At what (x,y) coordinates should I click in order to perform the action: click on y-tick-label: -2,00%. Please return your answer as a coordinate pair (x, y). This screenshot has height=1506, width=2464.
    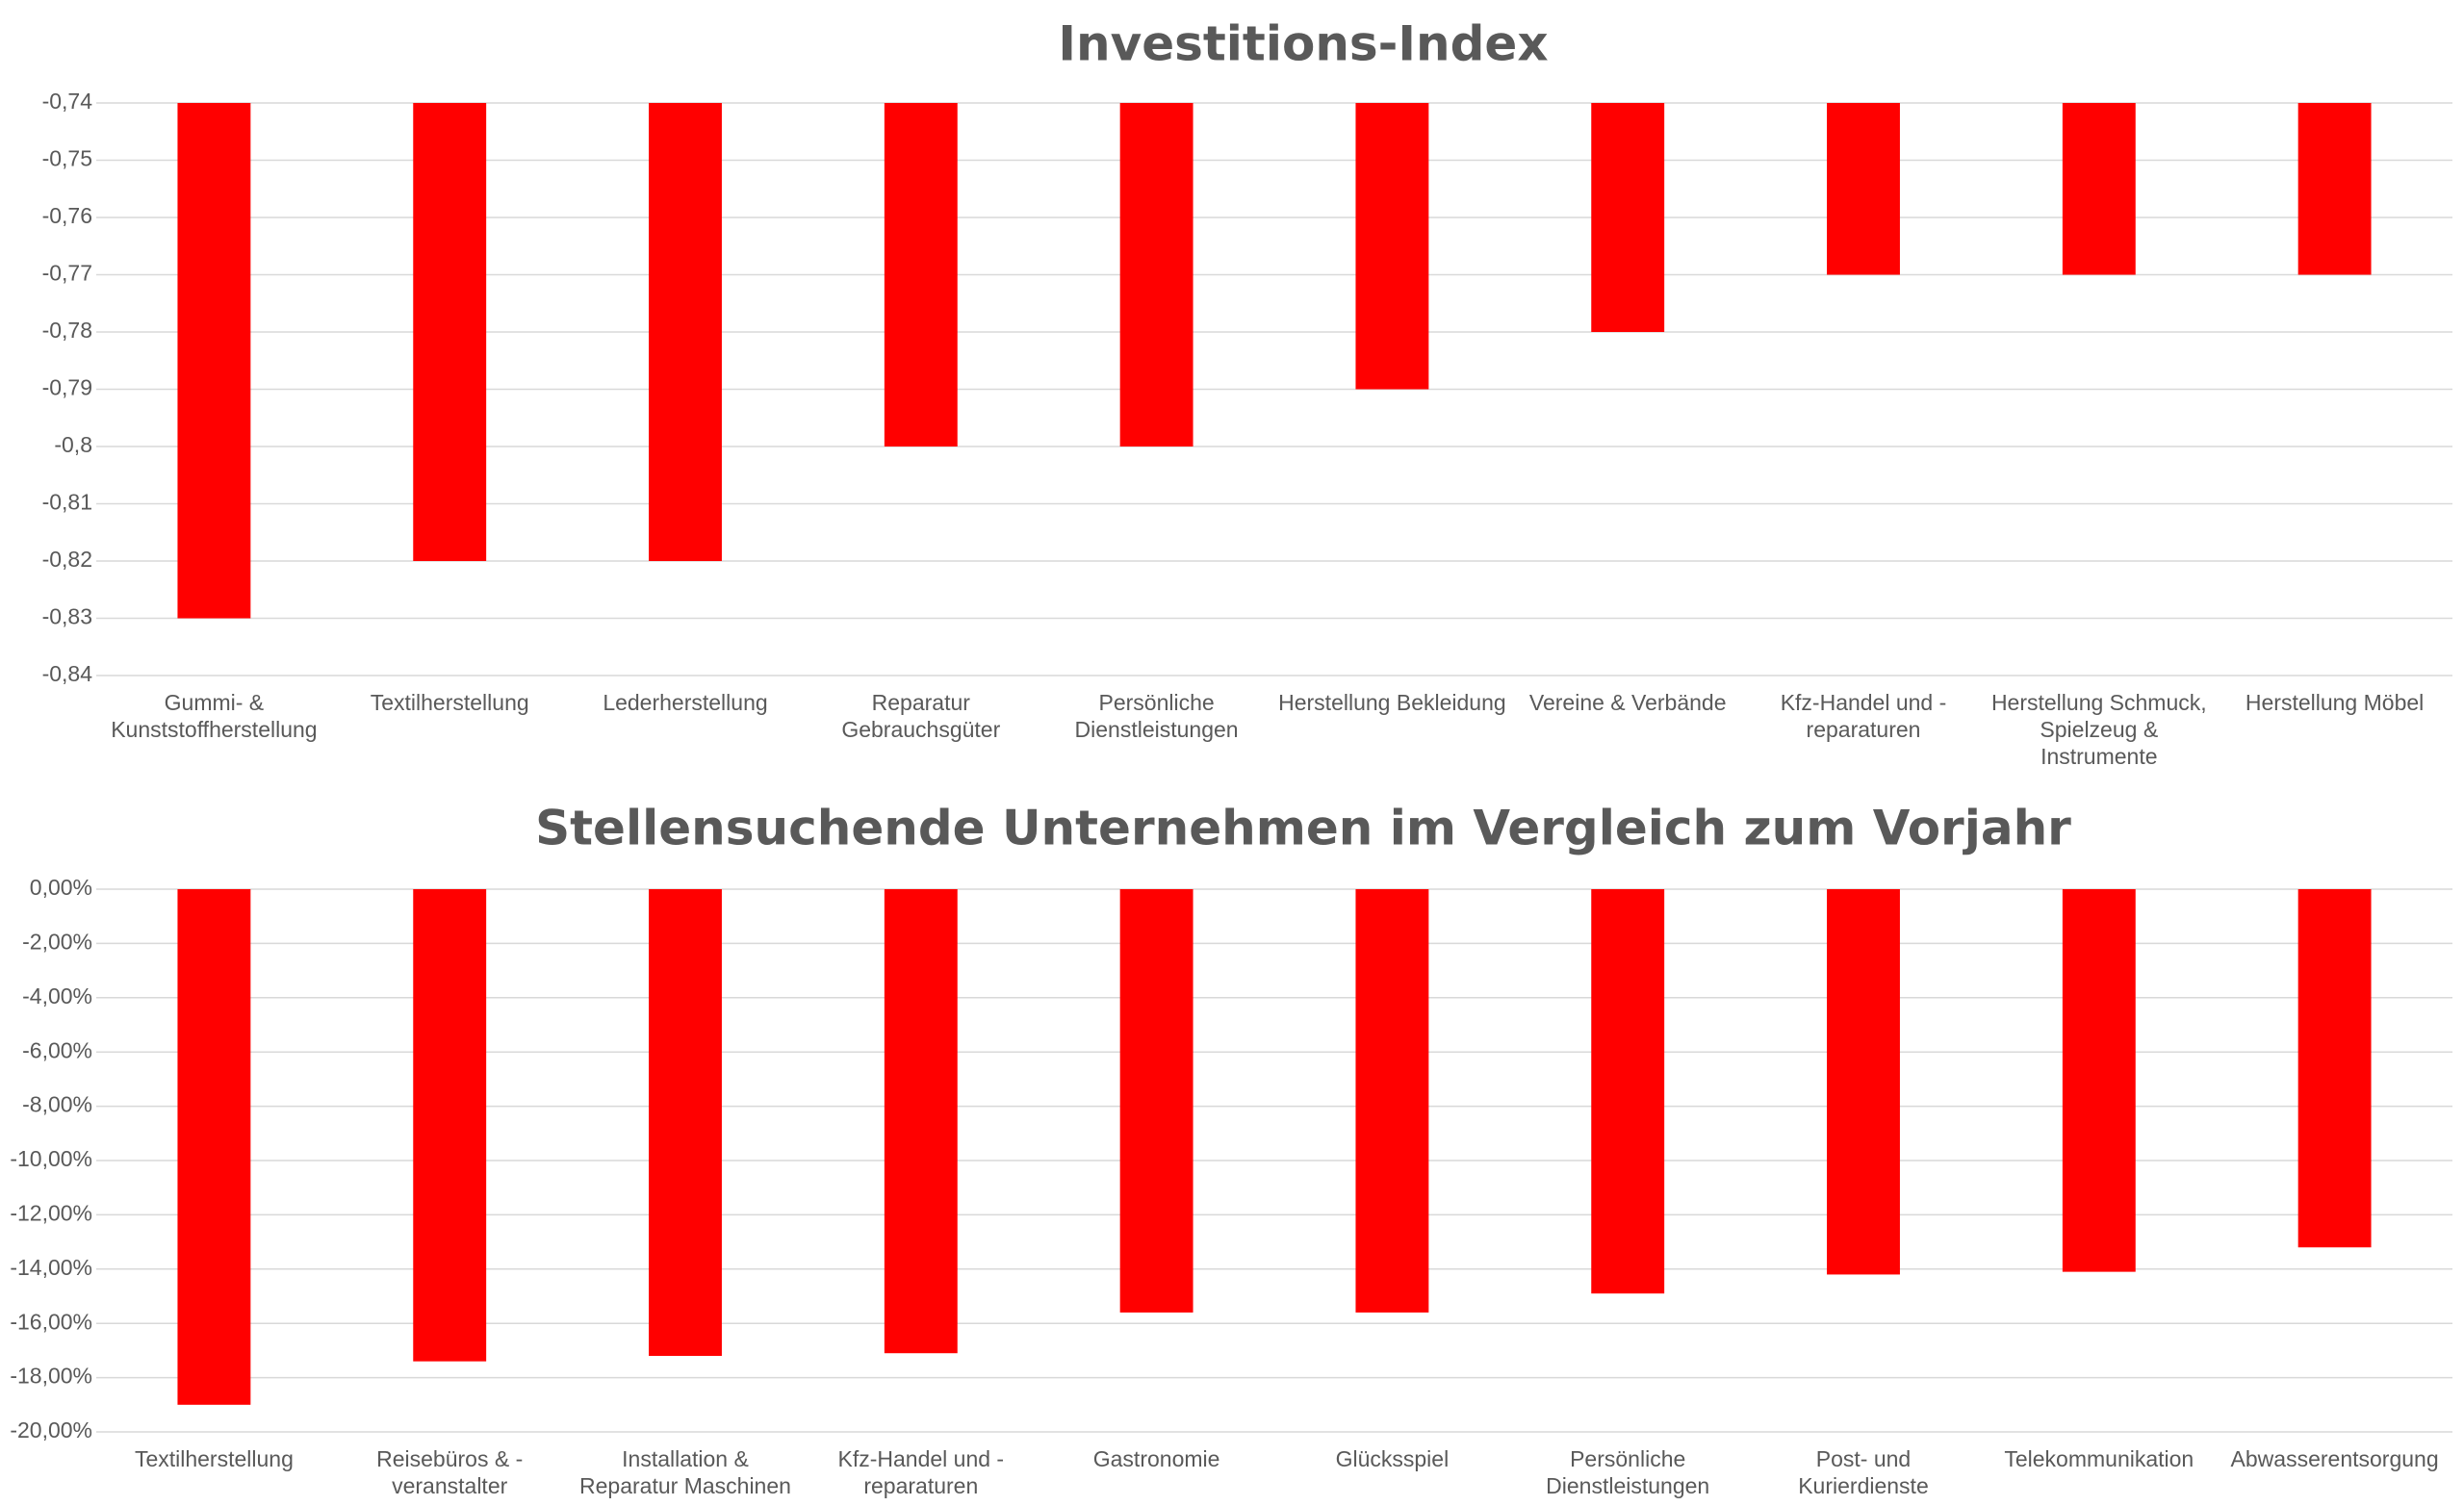
    Looking at the image, I should click on (57, 941).